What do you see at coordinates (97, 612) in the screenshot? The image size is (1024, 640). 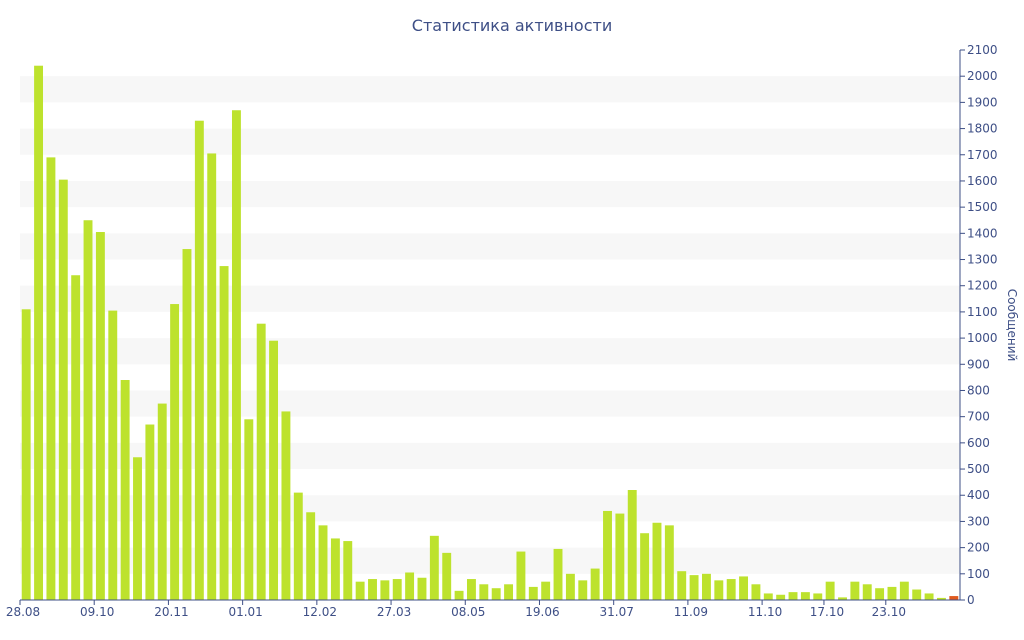 I see `x-tick-label: 09.10` at bounding box center [97, 612].